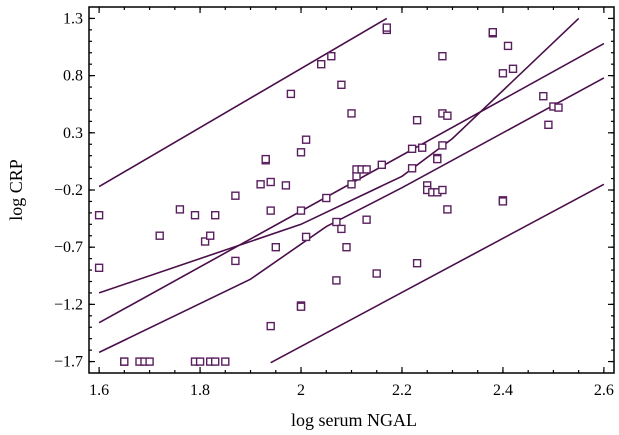  What do you see at coordinates (68, 247) in the screenshot?
I see `y-tick-label: −0.7` at bounding box center [68, 247].